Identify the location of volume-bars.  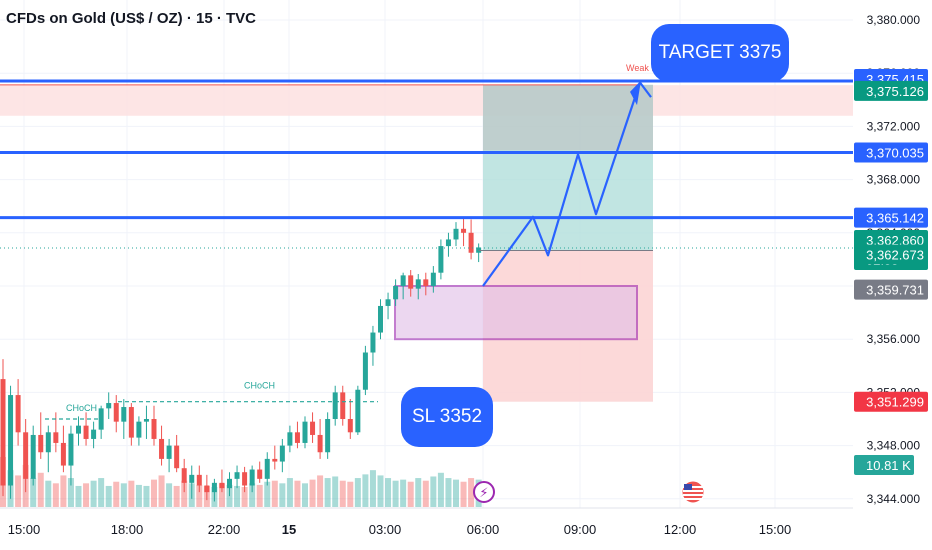
(241, 482).